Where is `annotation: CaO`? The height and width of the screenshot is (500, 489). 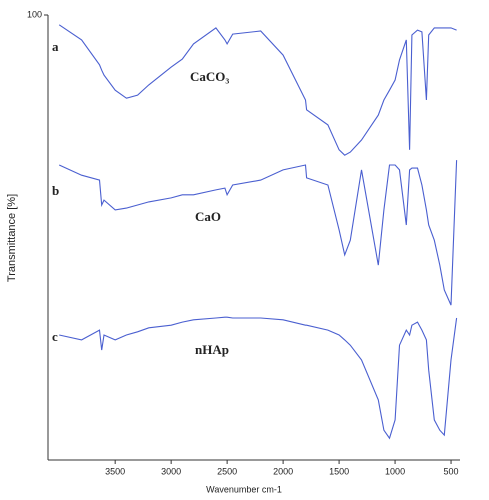 annotation: CaO is located at coordinates (208, 216).